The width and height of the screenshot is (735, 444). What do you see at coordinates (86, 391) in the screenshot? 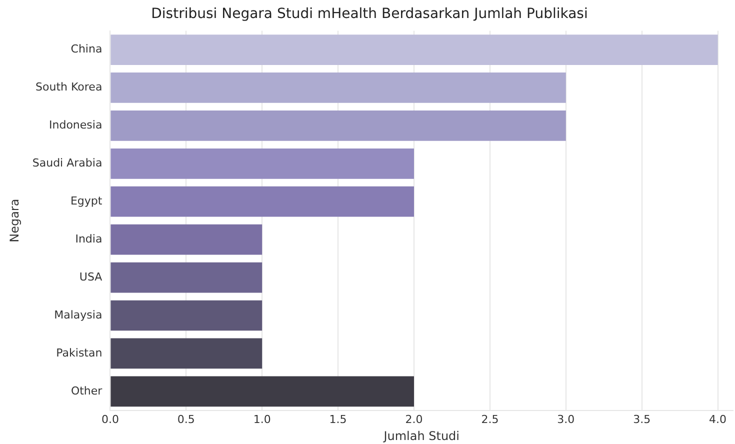
I see `y-tick-label: Other` at bounding box center [86, 391].